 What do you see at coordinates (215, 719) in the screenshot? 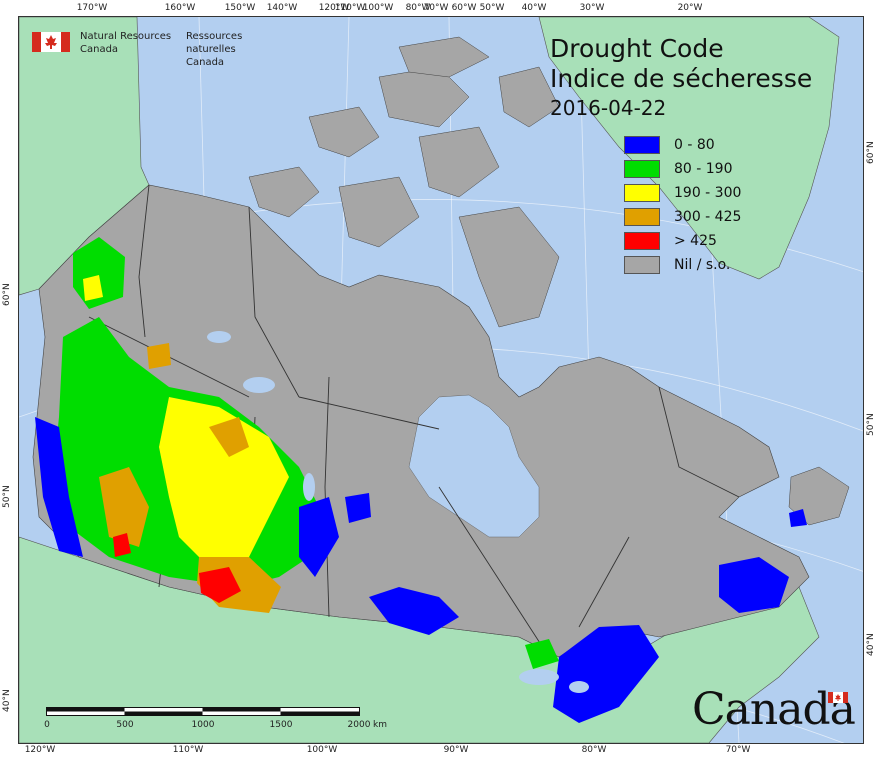
I see `scale-bar: 0 500 1000 1500 2000 km` at bounding box center [215, 719].